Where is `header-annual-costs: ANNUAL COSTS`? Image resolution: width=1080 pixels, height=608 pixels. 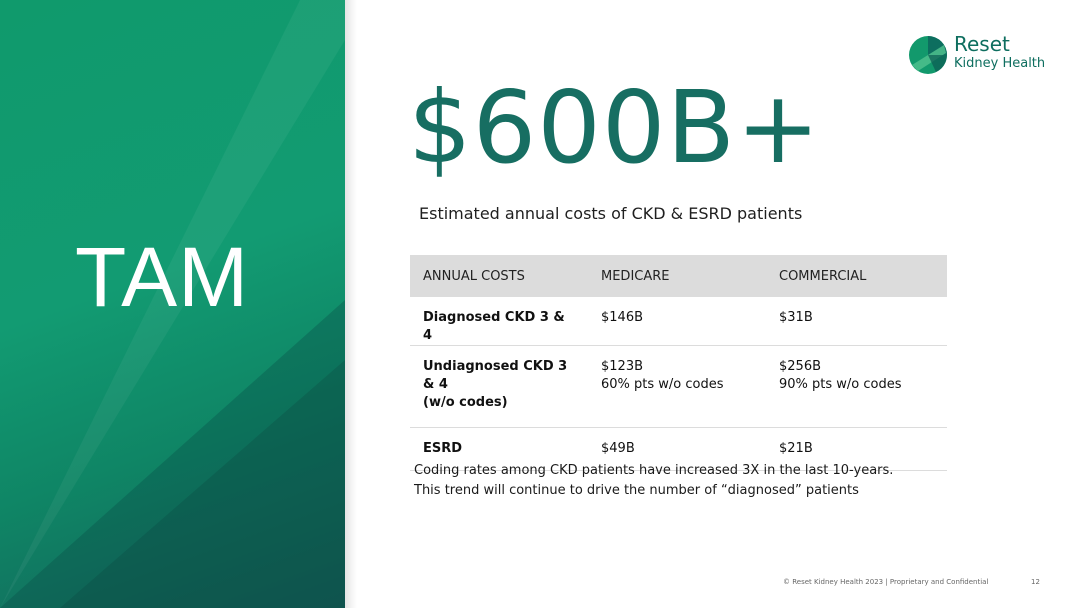
header-annual-costs: ANNUAL COSTS is located at coordinates (499, 276).